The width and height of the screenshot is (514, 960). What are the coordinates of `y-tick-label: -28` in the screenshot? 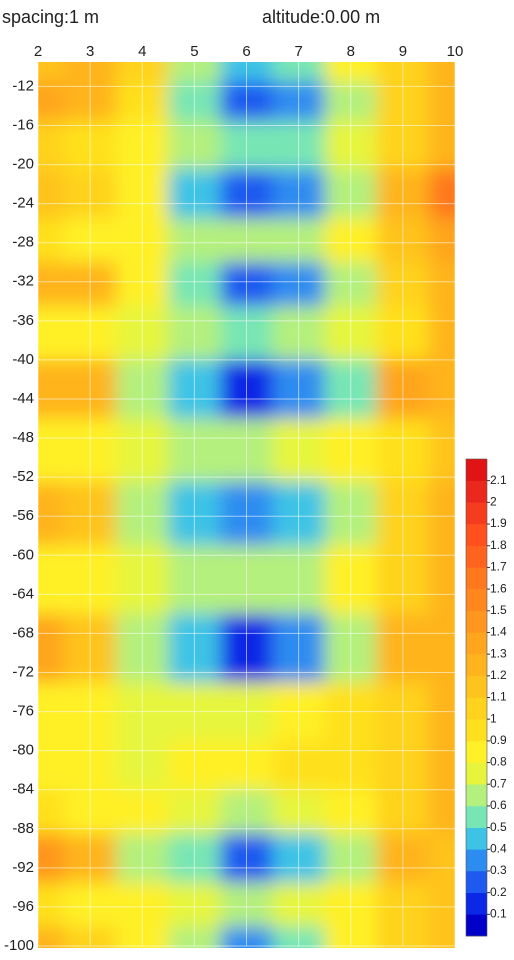 It's located at (23, 242).